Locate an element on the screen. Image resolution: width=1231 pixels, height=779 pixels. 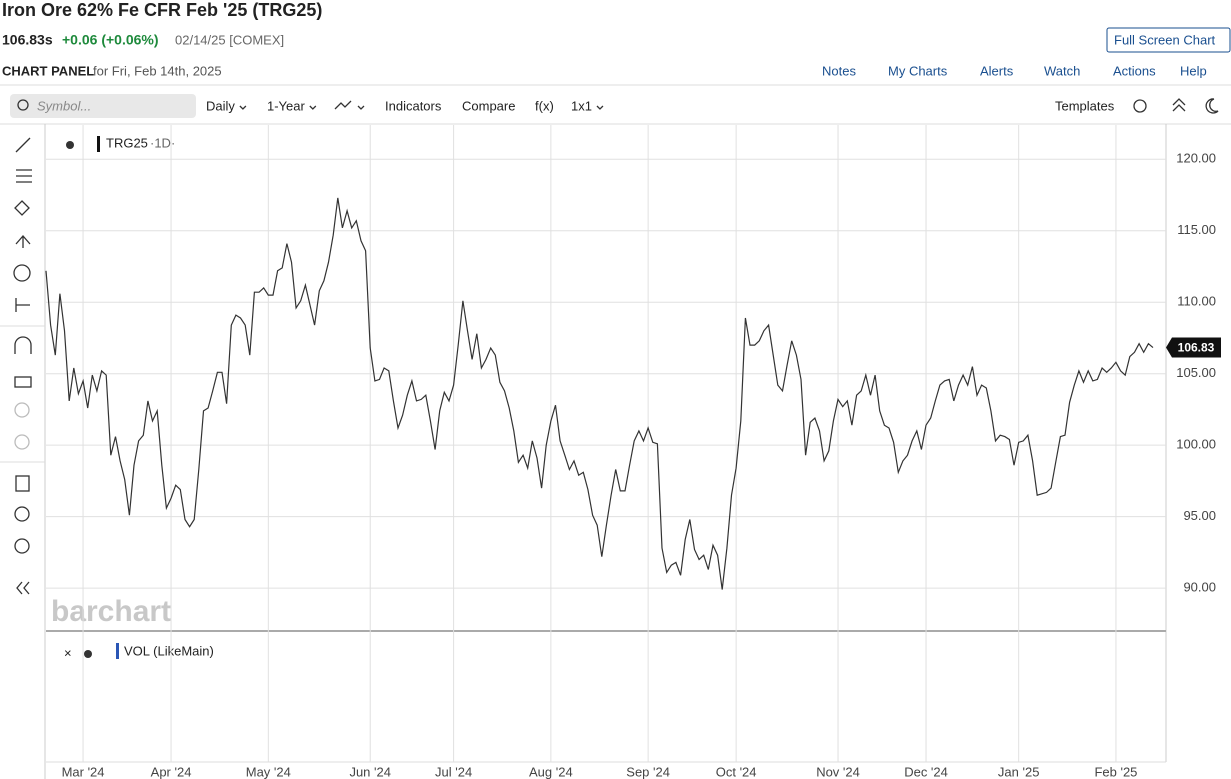
series-swatch is located at coordinates (98, 144).